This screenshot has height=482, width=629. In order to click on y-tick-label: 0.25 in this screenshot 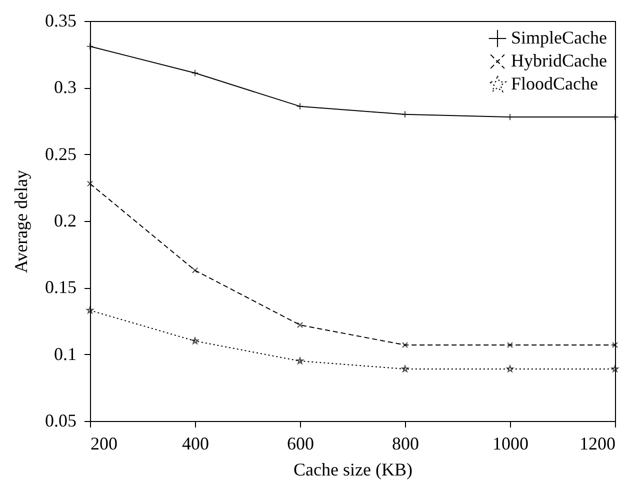, I will do `click(60, 154)`.